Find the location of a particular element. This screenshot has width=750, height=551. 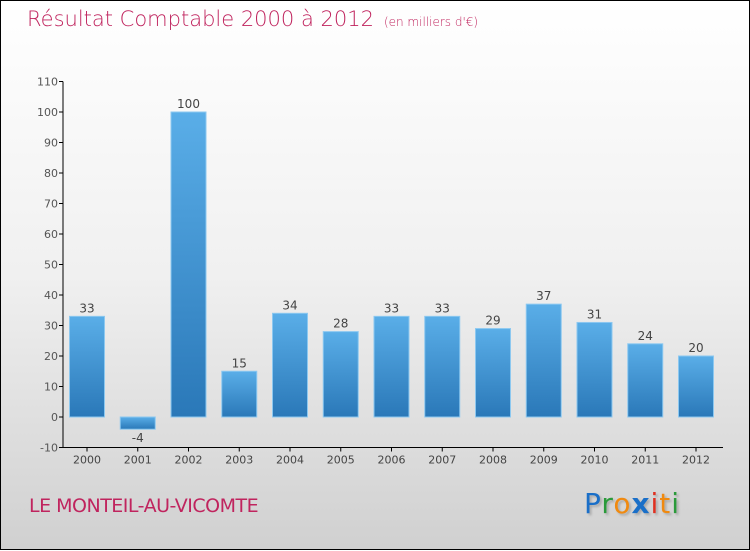

bar-2007 is located at coordinates (442, 366).